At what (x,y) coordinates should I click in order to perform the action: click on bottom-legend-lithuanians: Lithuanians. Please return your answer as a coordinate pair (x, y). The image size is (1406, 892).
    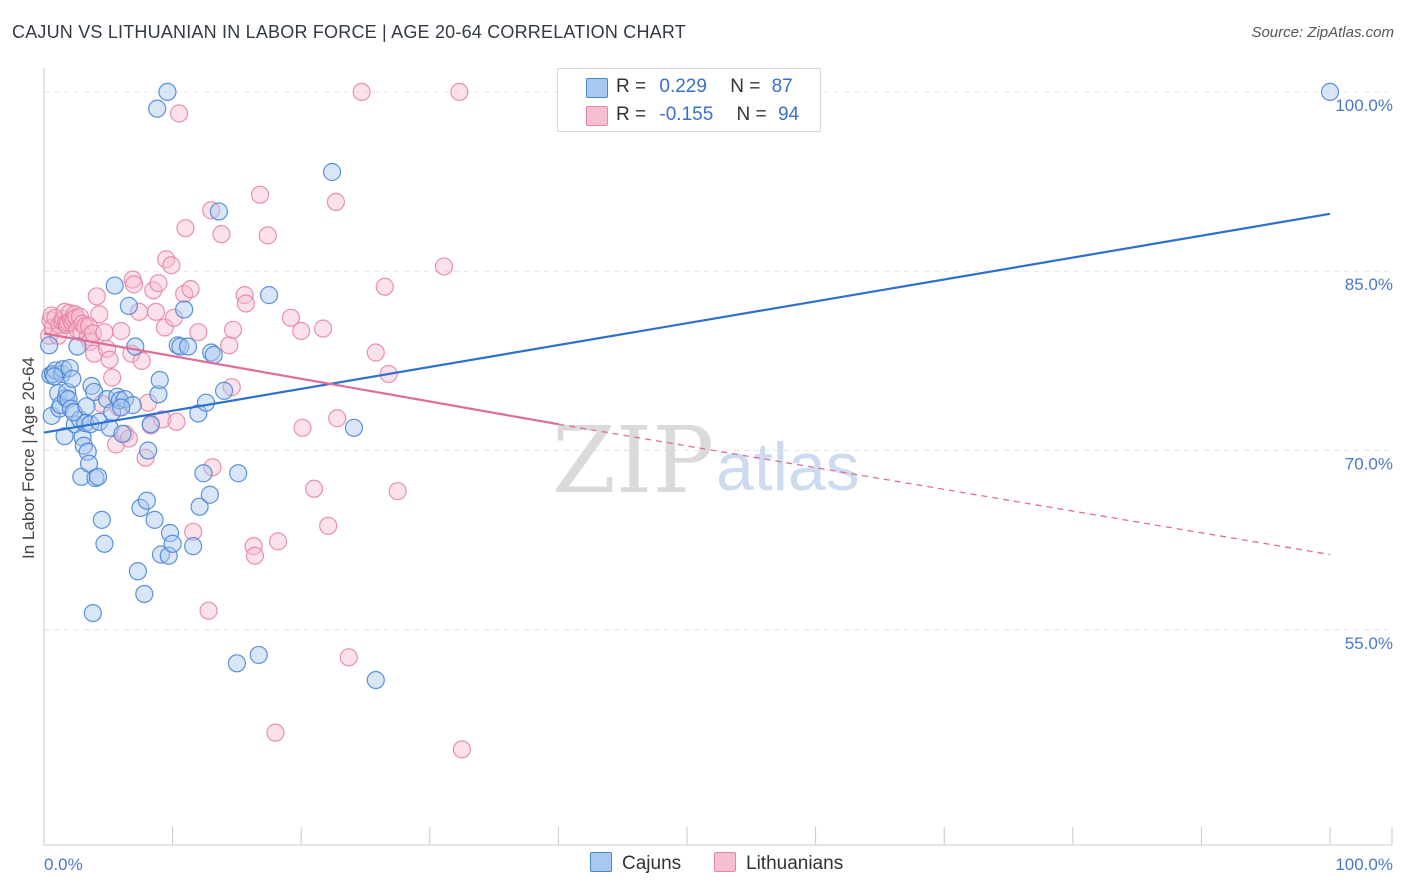
    Looking at the image, I should click on (778, 863).